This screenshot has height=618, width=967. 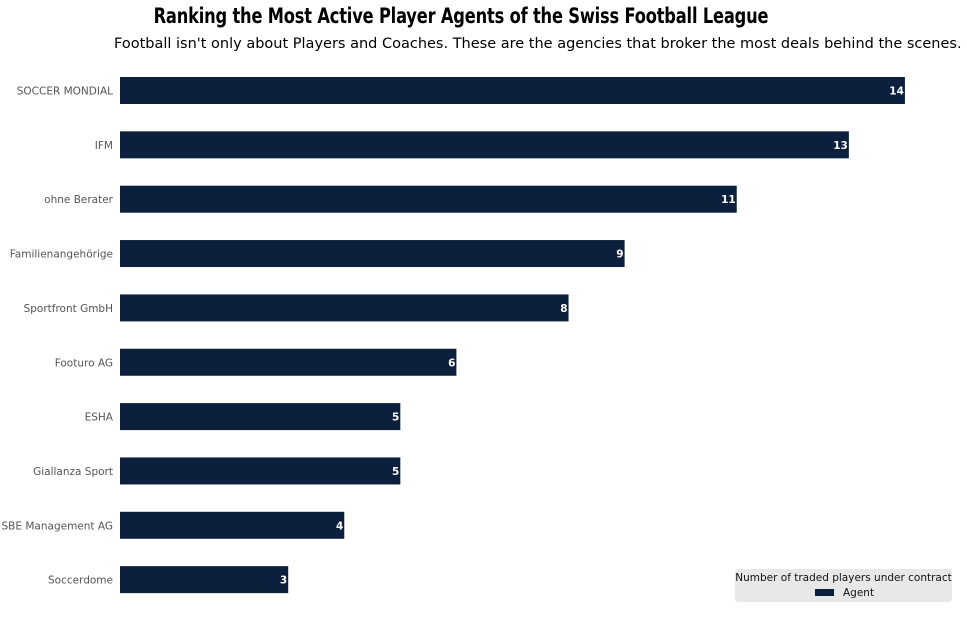 I want to click on bar-giallanza-sport, so click(x=260, y=471).